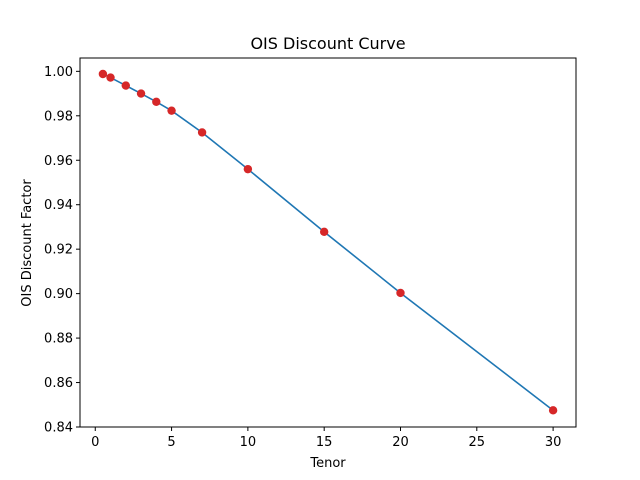 The height and width of the screenshot is (480, 640). What do you see at coordinates (171, 442) in the screenshot?
I see `x-tick-label: 5` at bounding box center [171, 442].